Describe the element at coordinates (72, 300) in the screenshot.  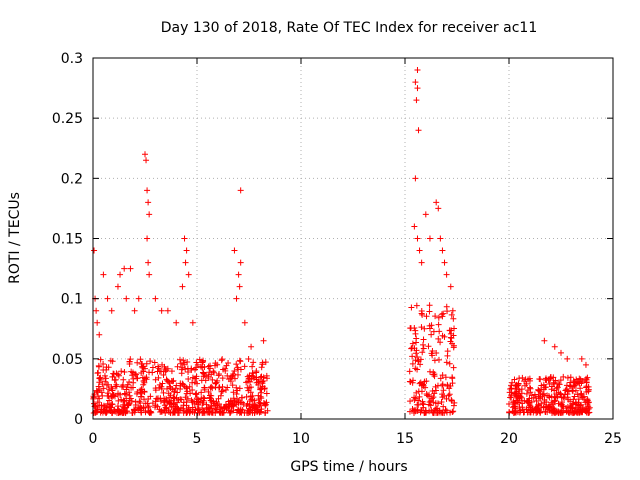
I see `y-tick-label: 0.1` at that location.